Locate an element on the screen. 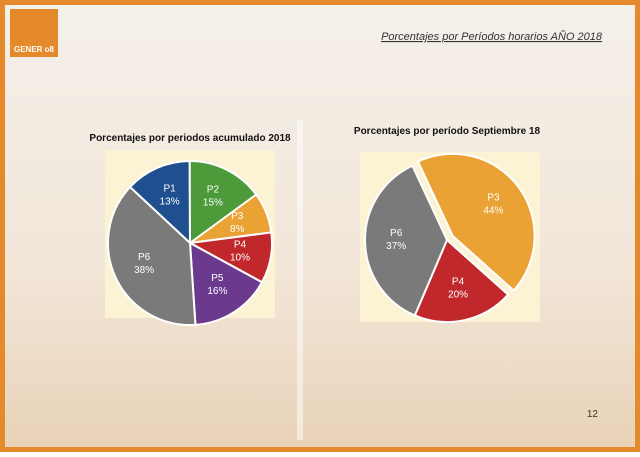  slice-label: 16% is located at coordinates (217, 291).